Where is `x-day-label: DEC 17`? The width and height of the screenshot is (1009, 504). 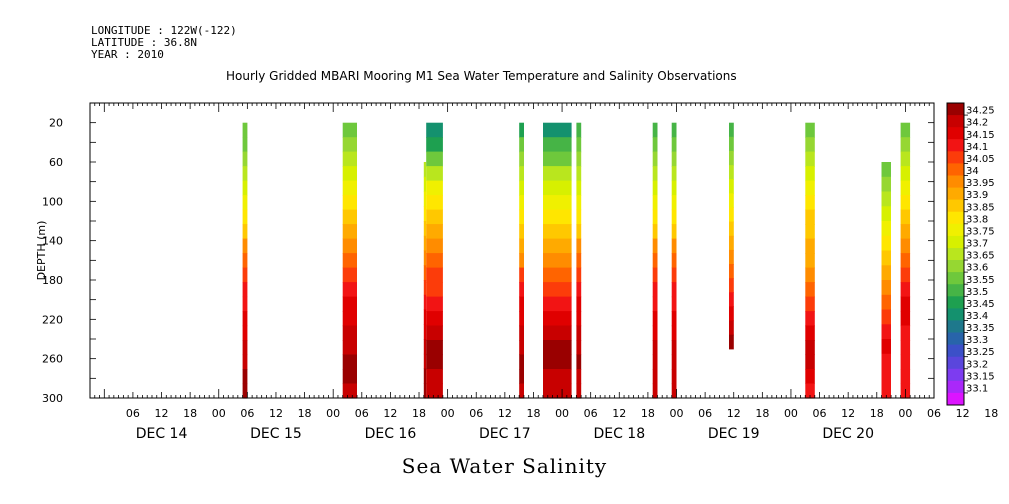 x-day-label: DEC 17 is located at coordinates (505, 434).